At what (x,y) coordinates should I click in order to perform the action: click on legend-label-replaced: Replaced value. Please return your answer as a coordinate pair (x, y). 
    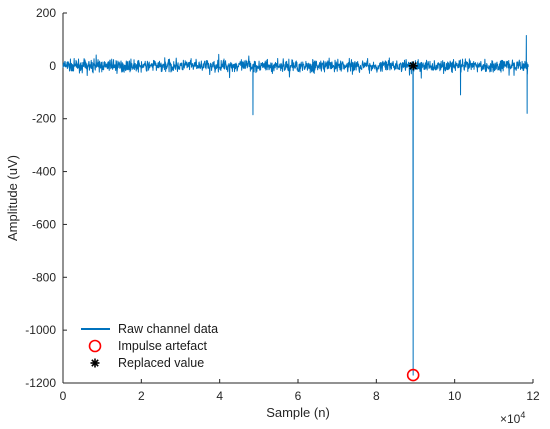
    Looking at the image, I should click on (161, 363).